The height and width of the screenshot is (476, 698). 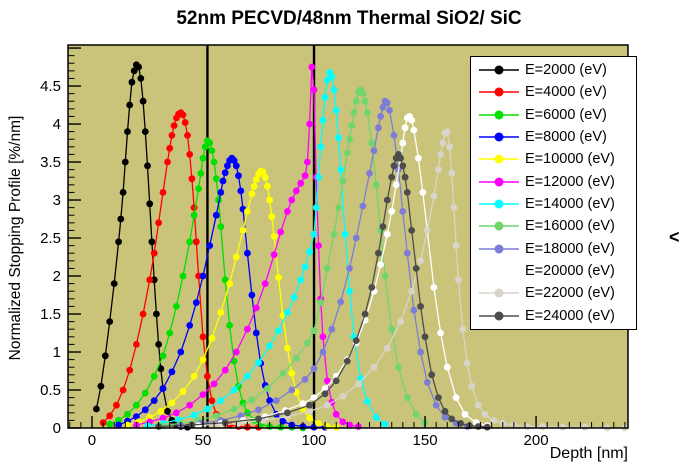 I want to click on svg-text: 1.5, so click(x=50, y=314).